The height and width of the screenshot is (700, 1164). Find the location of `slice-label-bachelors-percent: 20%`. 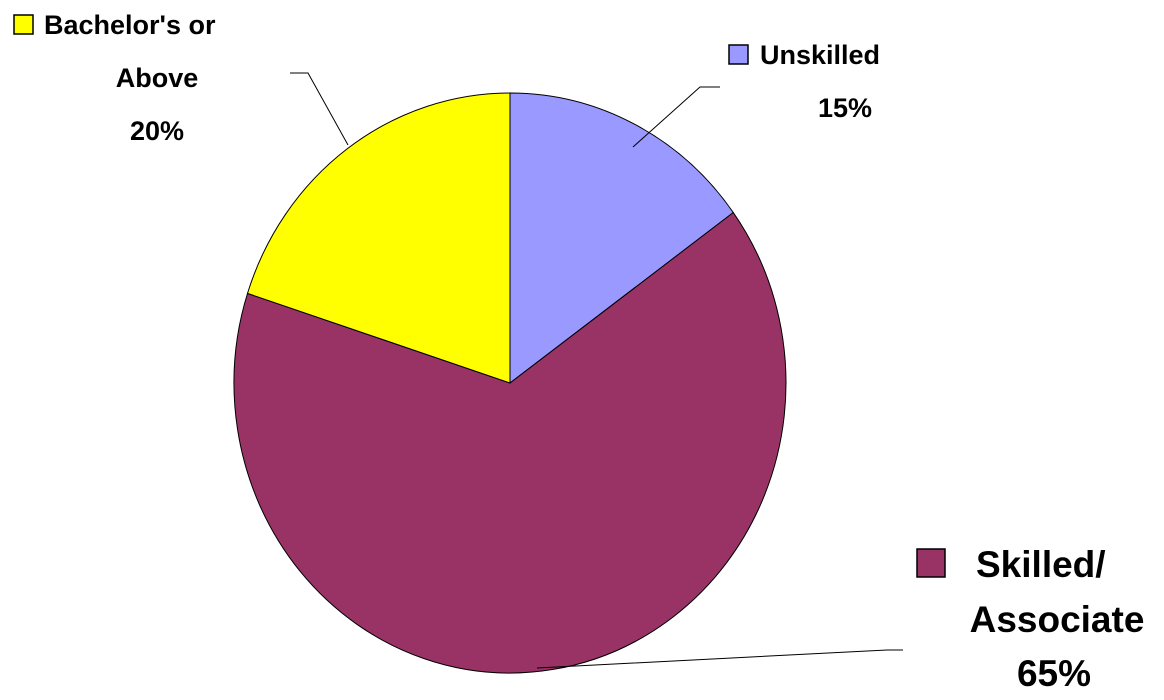

slice-label-bachelors-percent: 20% is located at coordinates (157, 131).